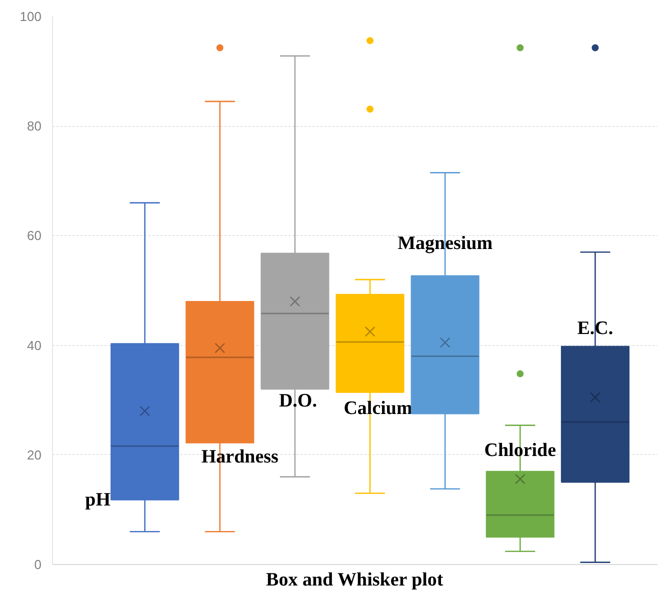 This screenshot has width=665, height=604. What do you see at coordinates (297, 401) in the screenshot?
I see `series-label: D.O.` at bounding box center [297, 401].